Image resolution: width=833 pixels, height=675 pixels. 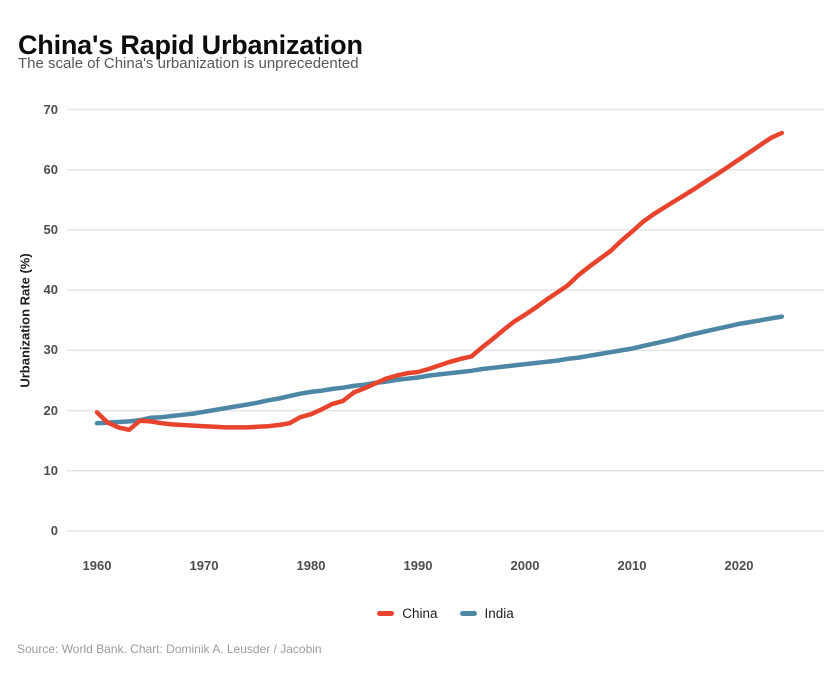 I want to click on y-tick-label: 50, so click(x=50, y=229).